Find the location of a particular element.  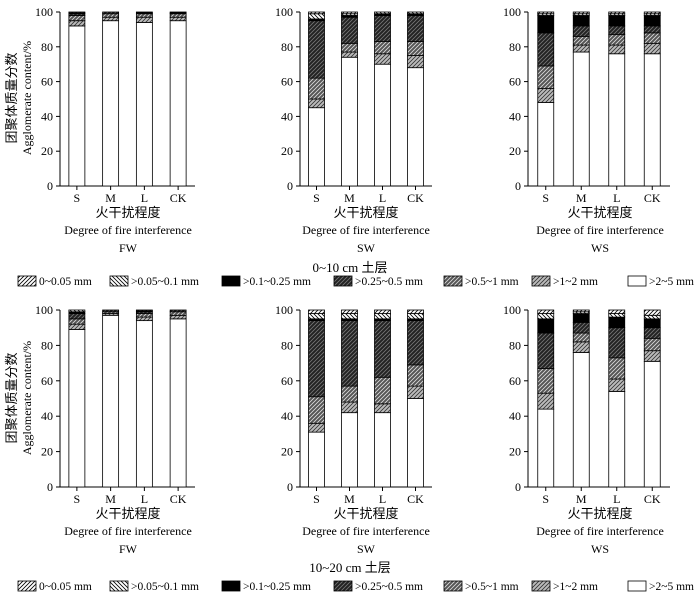

row-titles: 0~10 cm 土层 10~20 cm 土层 is located at coordinates (349, 417).